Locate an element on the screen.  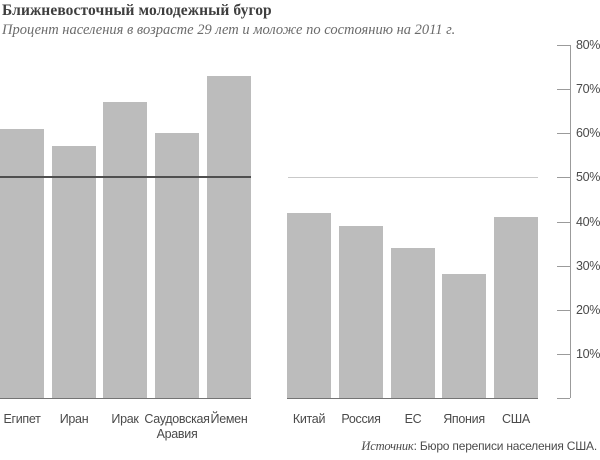
x-axis-label: Китай is located at coordinates (309, 419).